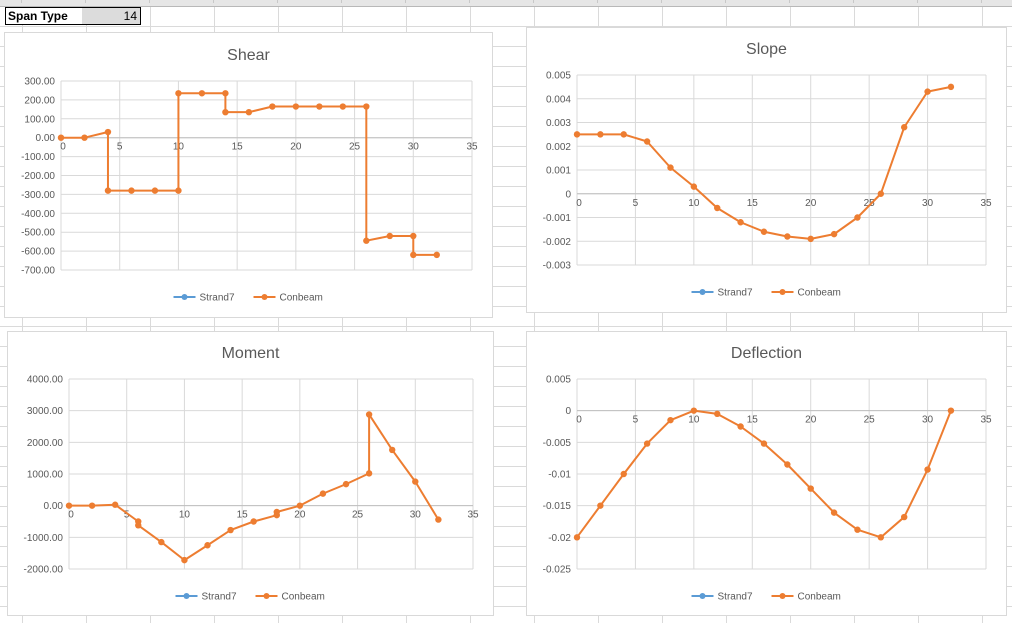 The height and width of the screenshot is (623, 1012). I want to click on x-tick-label: 30, so click(414, 147).